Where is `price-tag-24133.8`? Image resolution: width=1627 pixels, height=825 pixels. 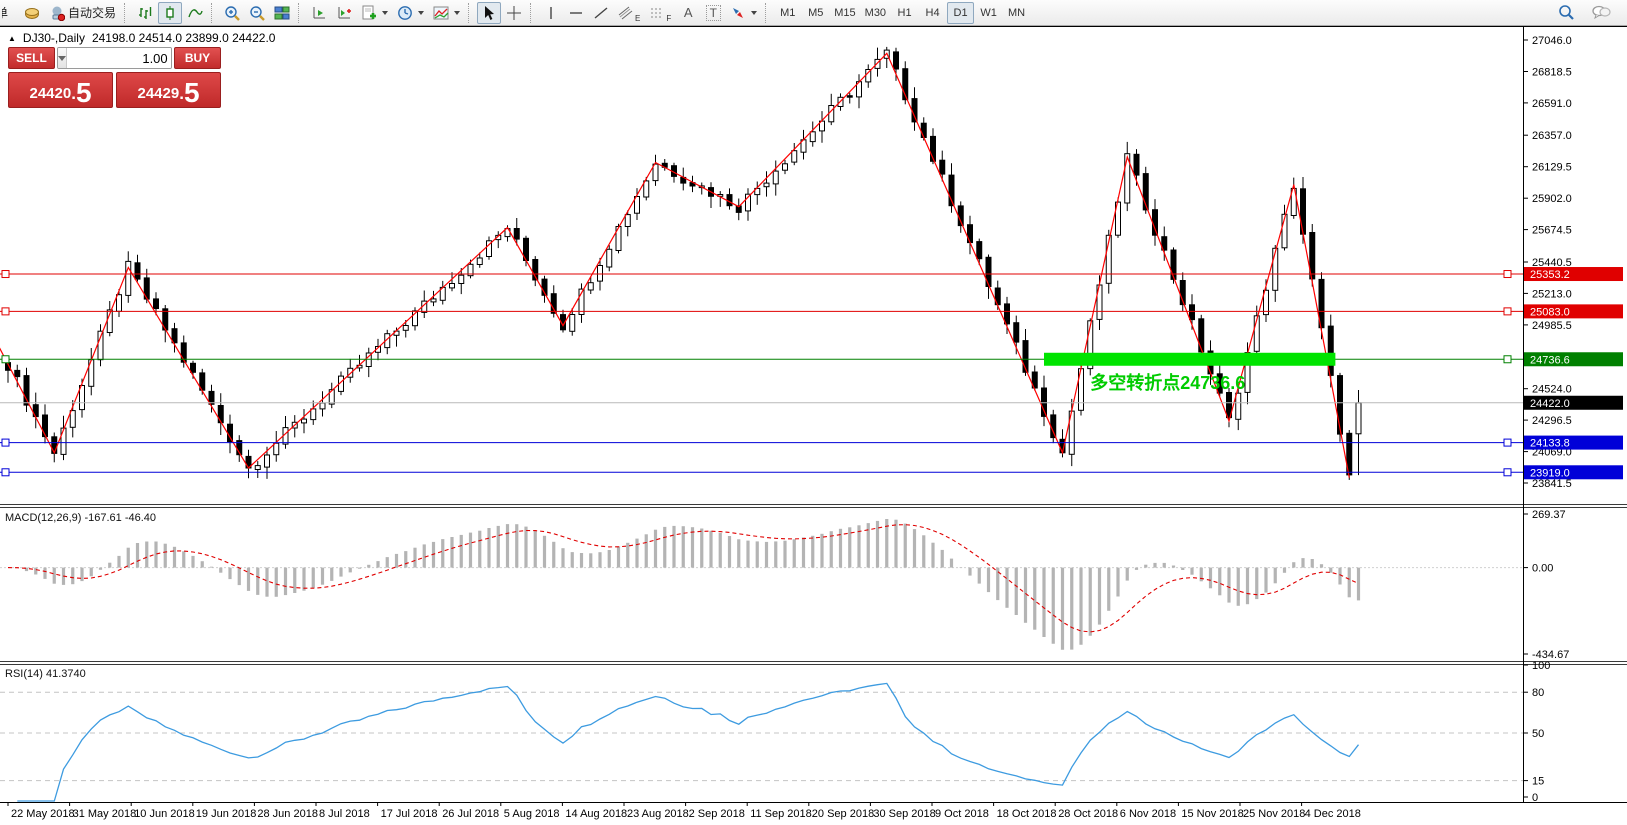 price-tag-24133.8 is located at coordinates (1573, 442).